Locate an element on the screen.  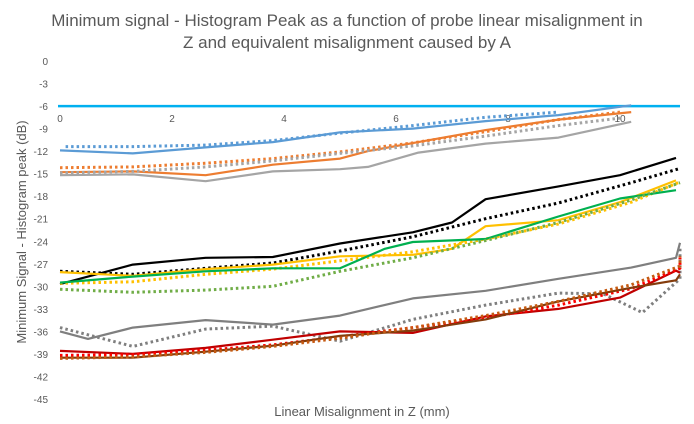
x-tick-label: 6 is located at coordinates (396, 119).